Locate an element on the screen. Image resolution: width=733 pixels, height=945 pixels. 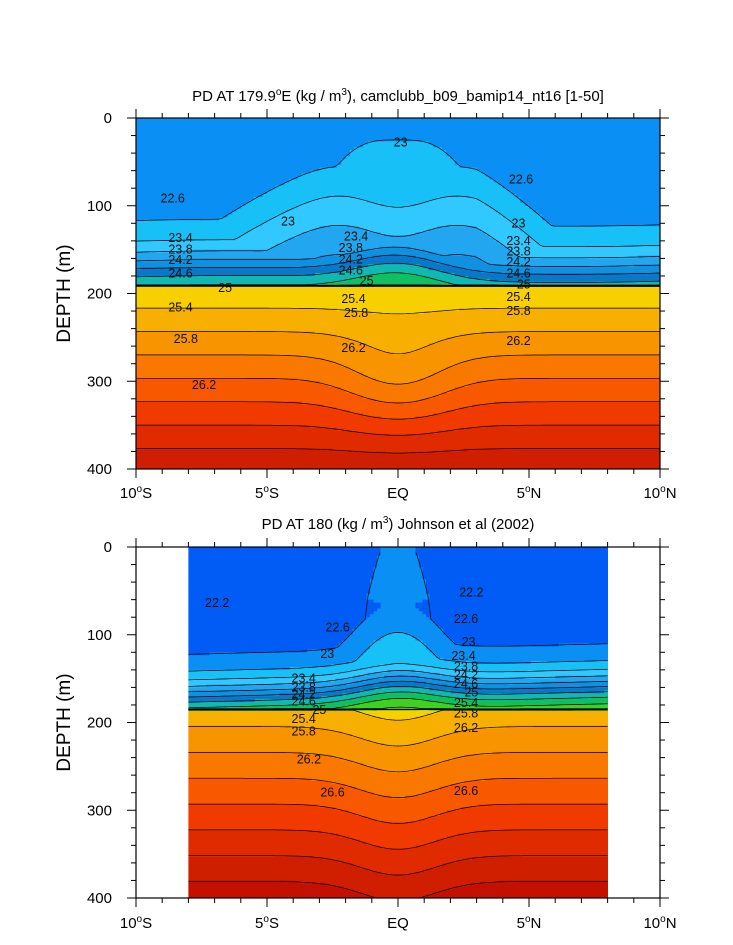
x-tick-label: 5oN is located at coordinates (529, 923).